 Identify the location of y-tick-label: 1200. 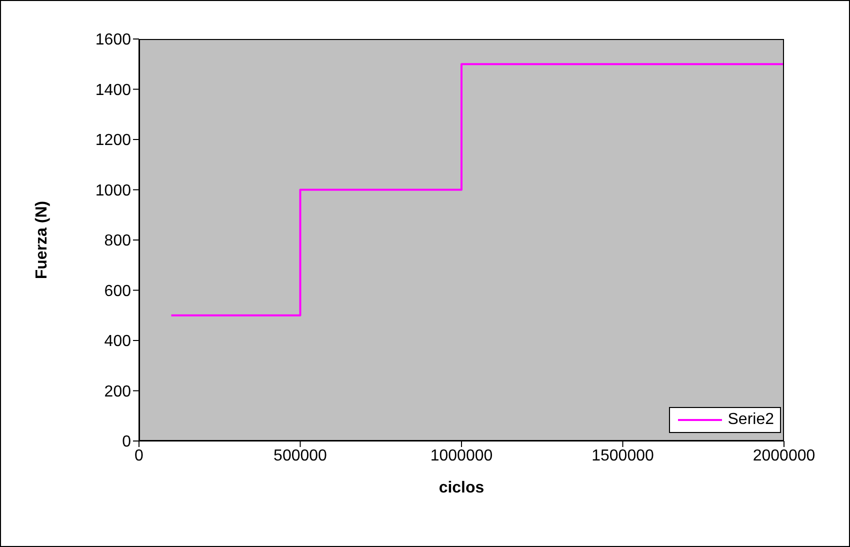
(113, 141).